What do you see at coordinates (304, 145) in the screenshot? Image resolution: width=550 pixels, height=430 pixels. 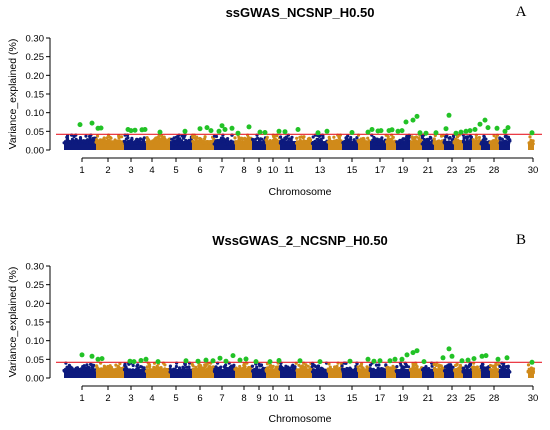 I see `chromosome-12-band` at bounding box center [304, 145].